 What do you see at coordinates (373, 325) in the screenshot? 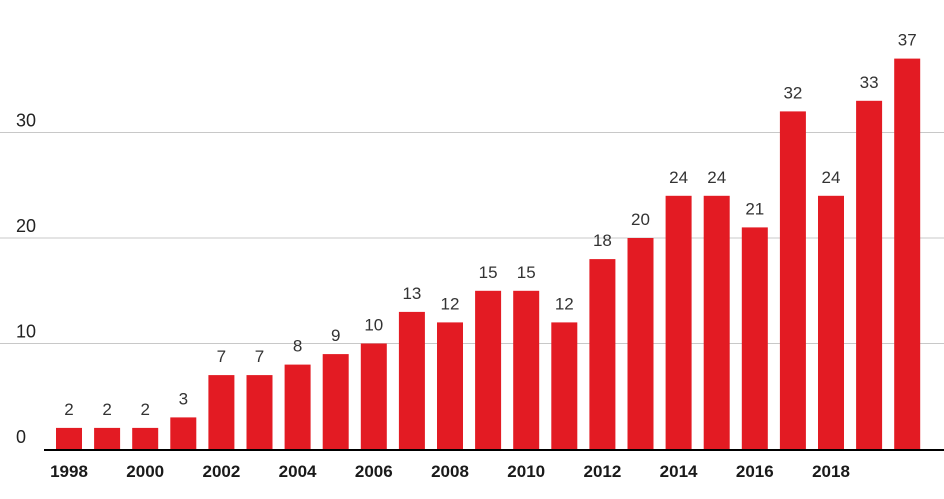
I see `data-label-2006: 10` at bounding box center [373, 325].